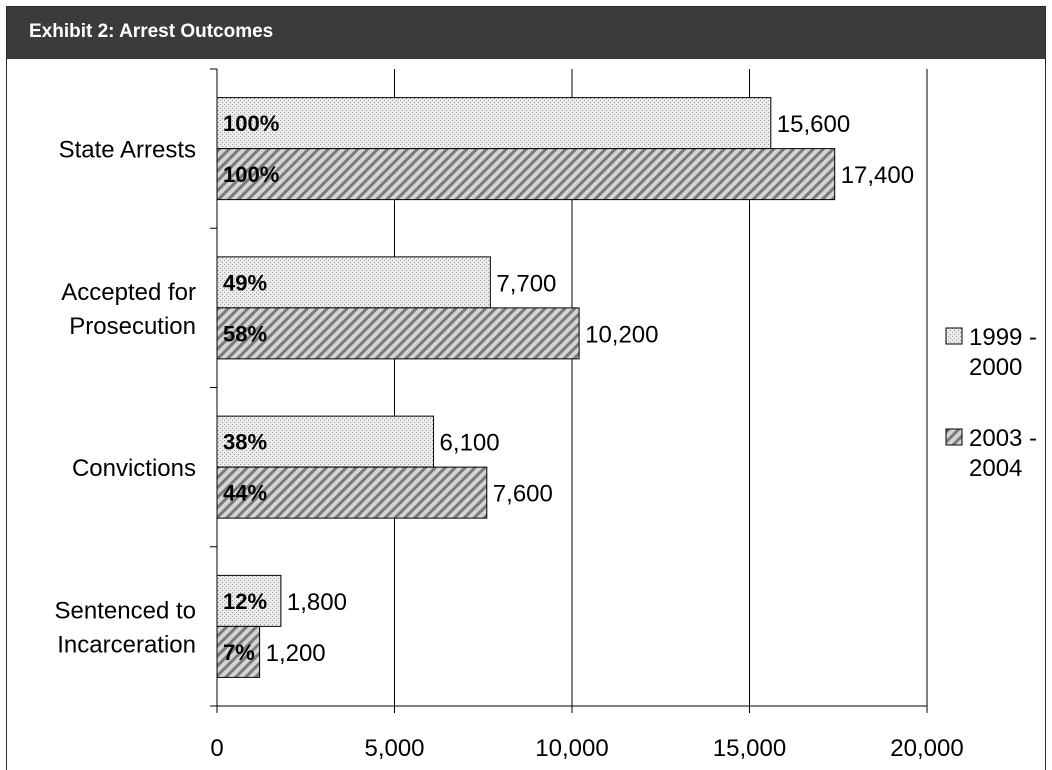 This screenshot has height=770, width=1052. I want to click on exhibit-header: Exhibit 2: Arrest Outcomes, so click(526, 33).